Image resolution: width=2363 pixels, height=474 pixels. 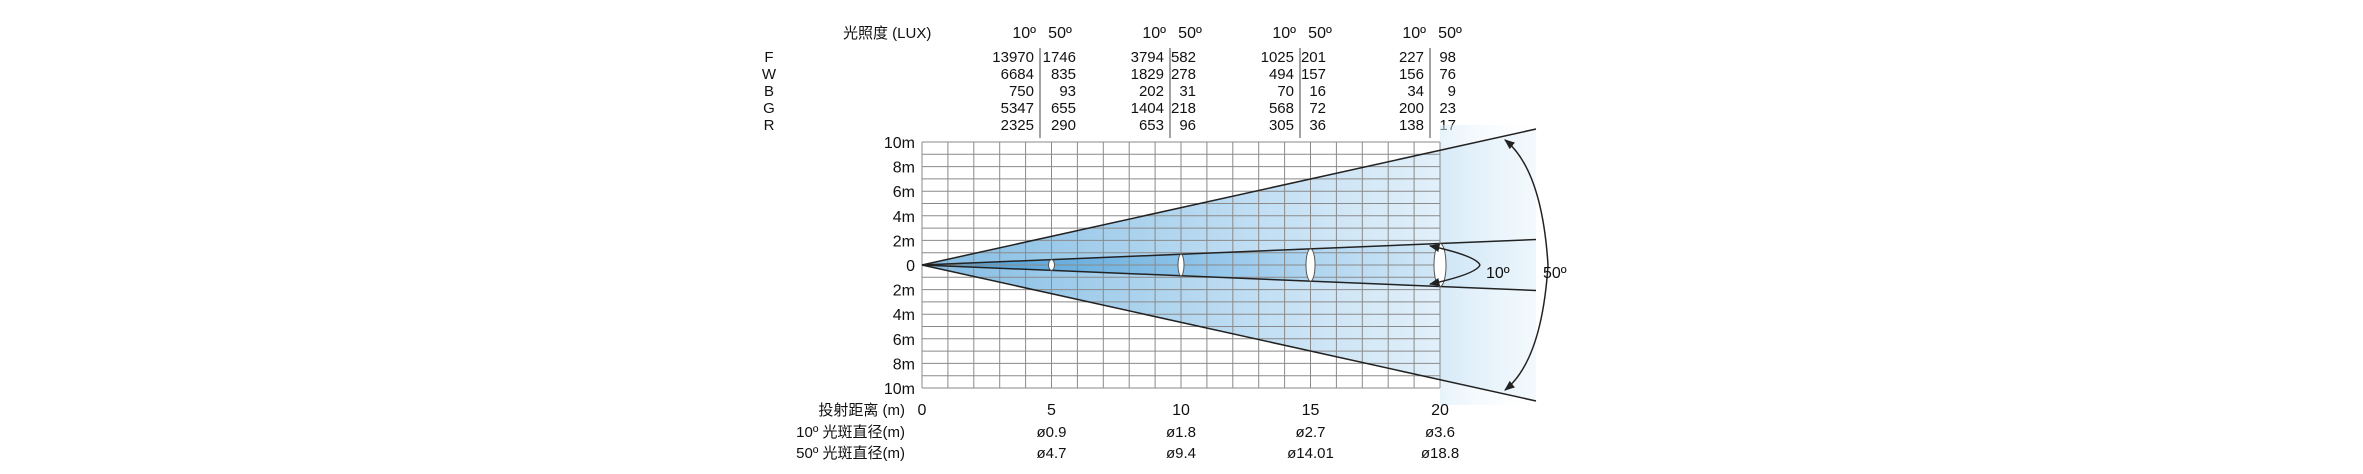 I want to click on lux-value-wide: 9, so click(x=1452, y=91).